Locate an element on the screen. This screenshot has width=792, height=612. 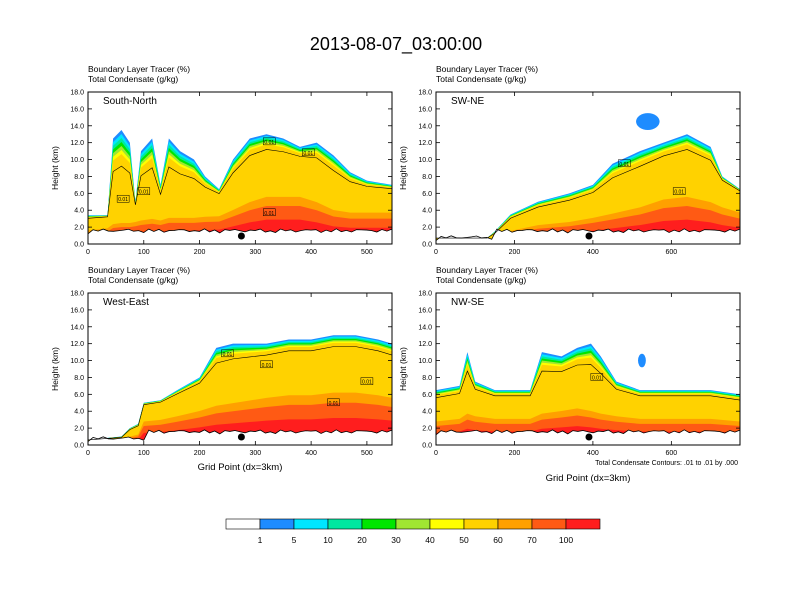
section-label: SW-NE is located at coordinates (467, 101).